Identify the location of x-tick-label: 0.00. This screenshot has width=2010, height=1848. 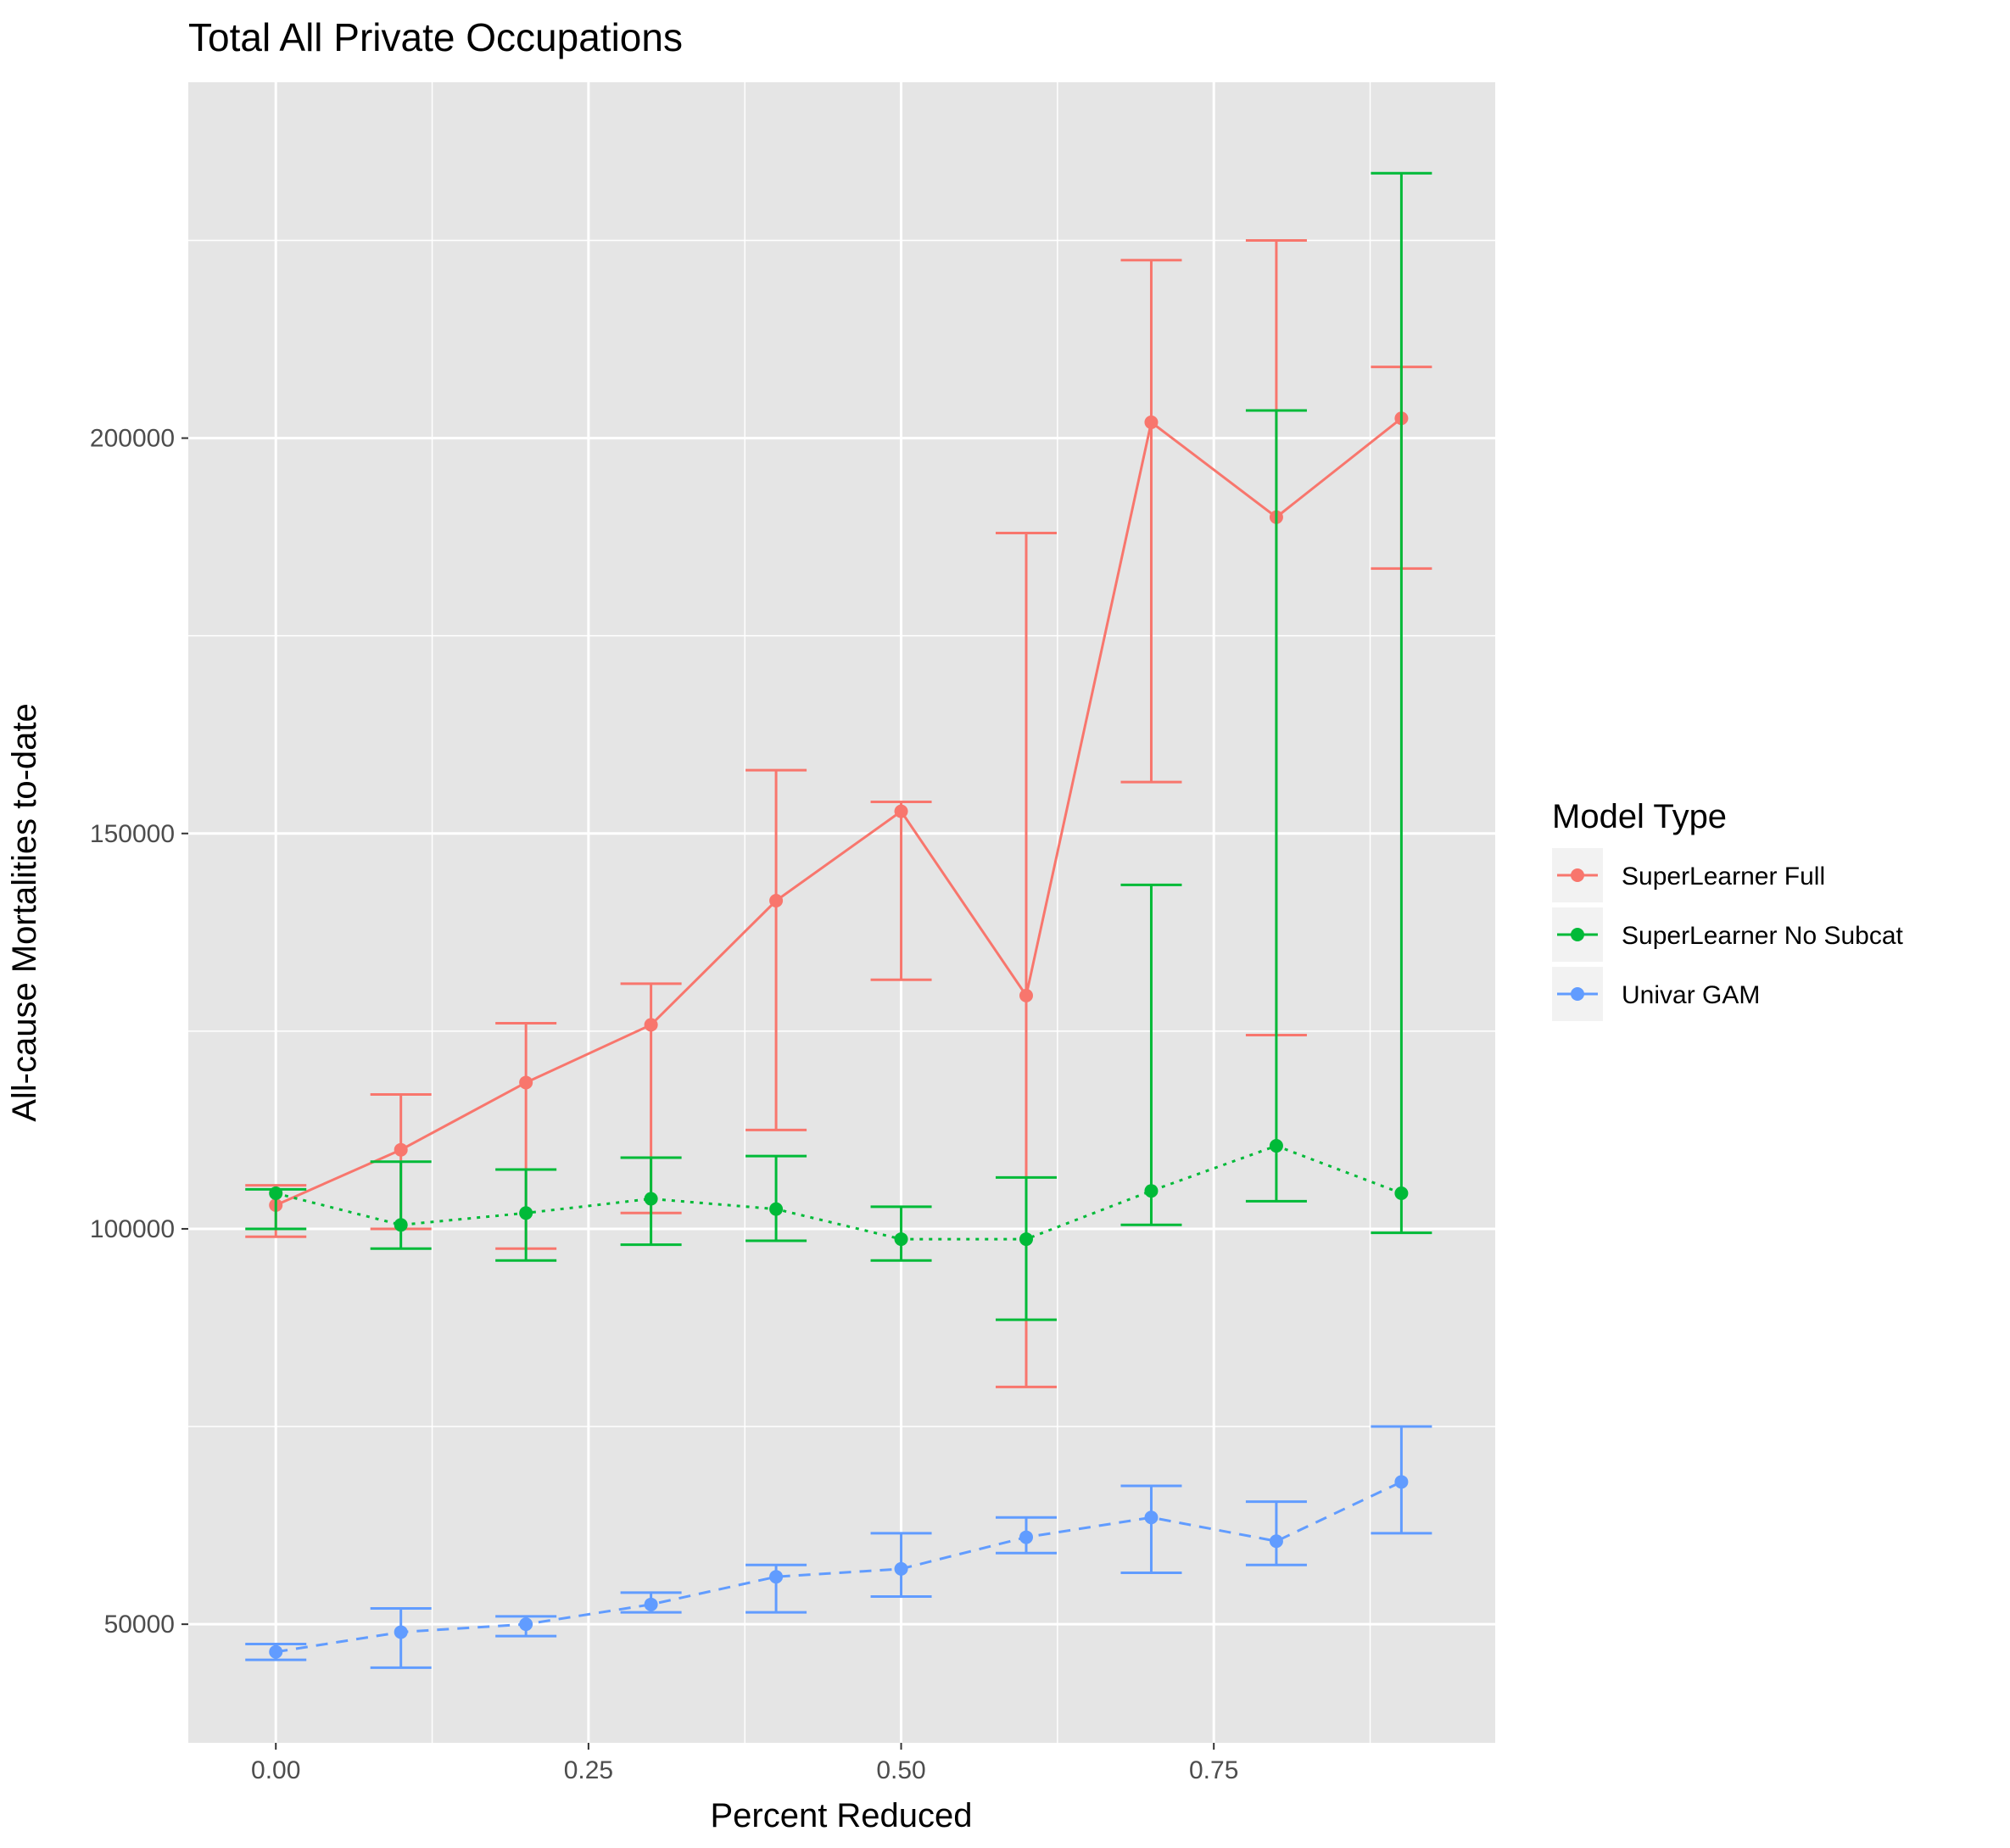
(275, 1770).